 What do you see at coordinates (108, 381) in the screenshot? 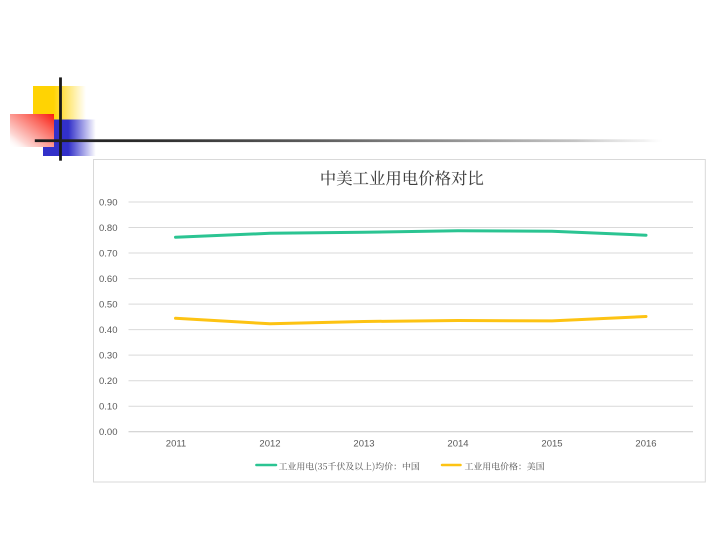
I see `svg-text: 0.20` at bounding box center [108, 381].